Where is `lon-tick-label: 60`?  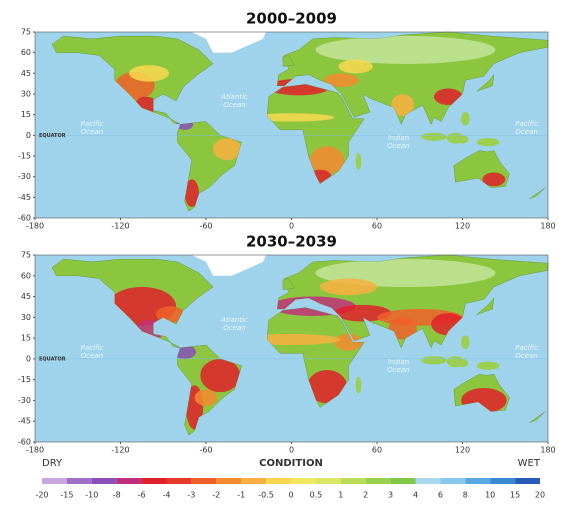 lon-tick-label: 60 is located at coordinates (377, 450).